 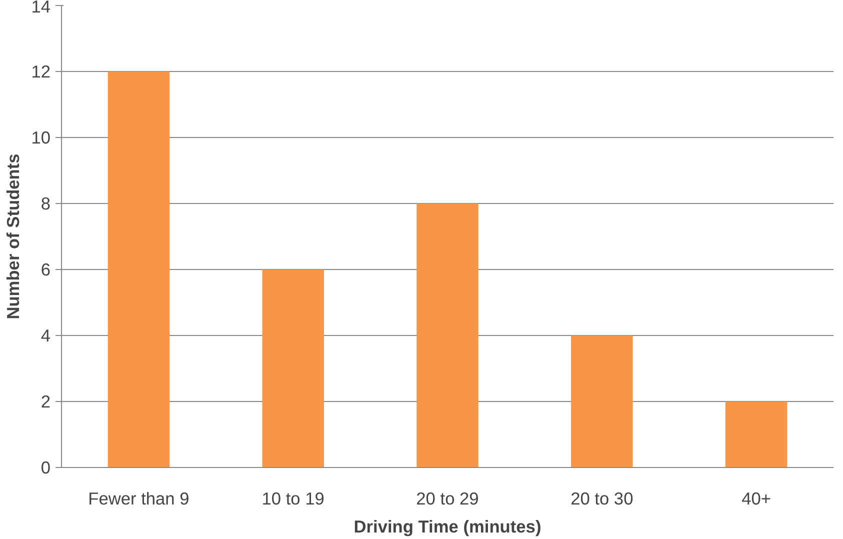 I want to click on y-tick-label: 8, so click(x=45, y=204).